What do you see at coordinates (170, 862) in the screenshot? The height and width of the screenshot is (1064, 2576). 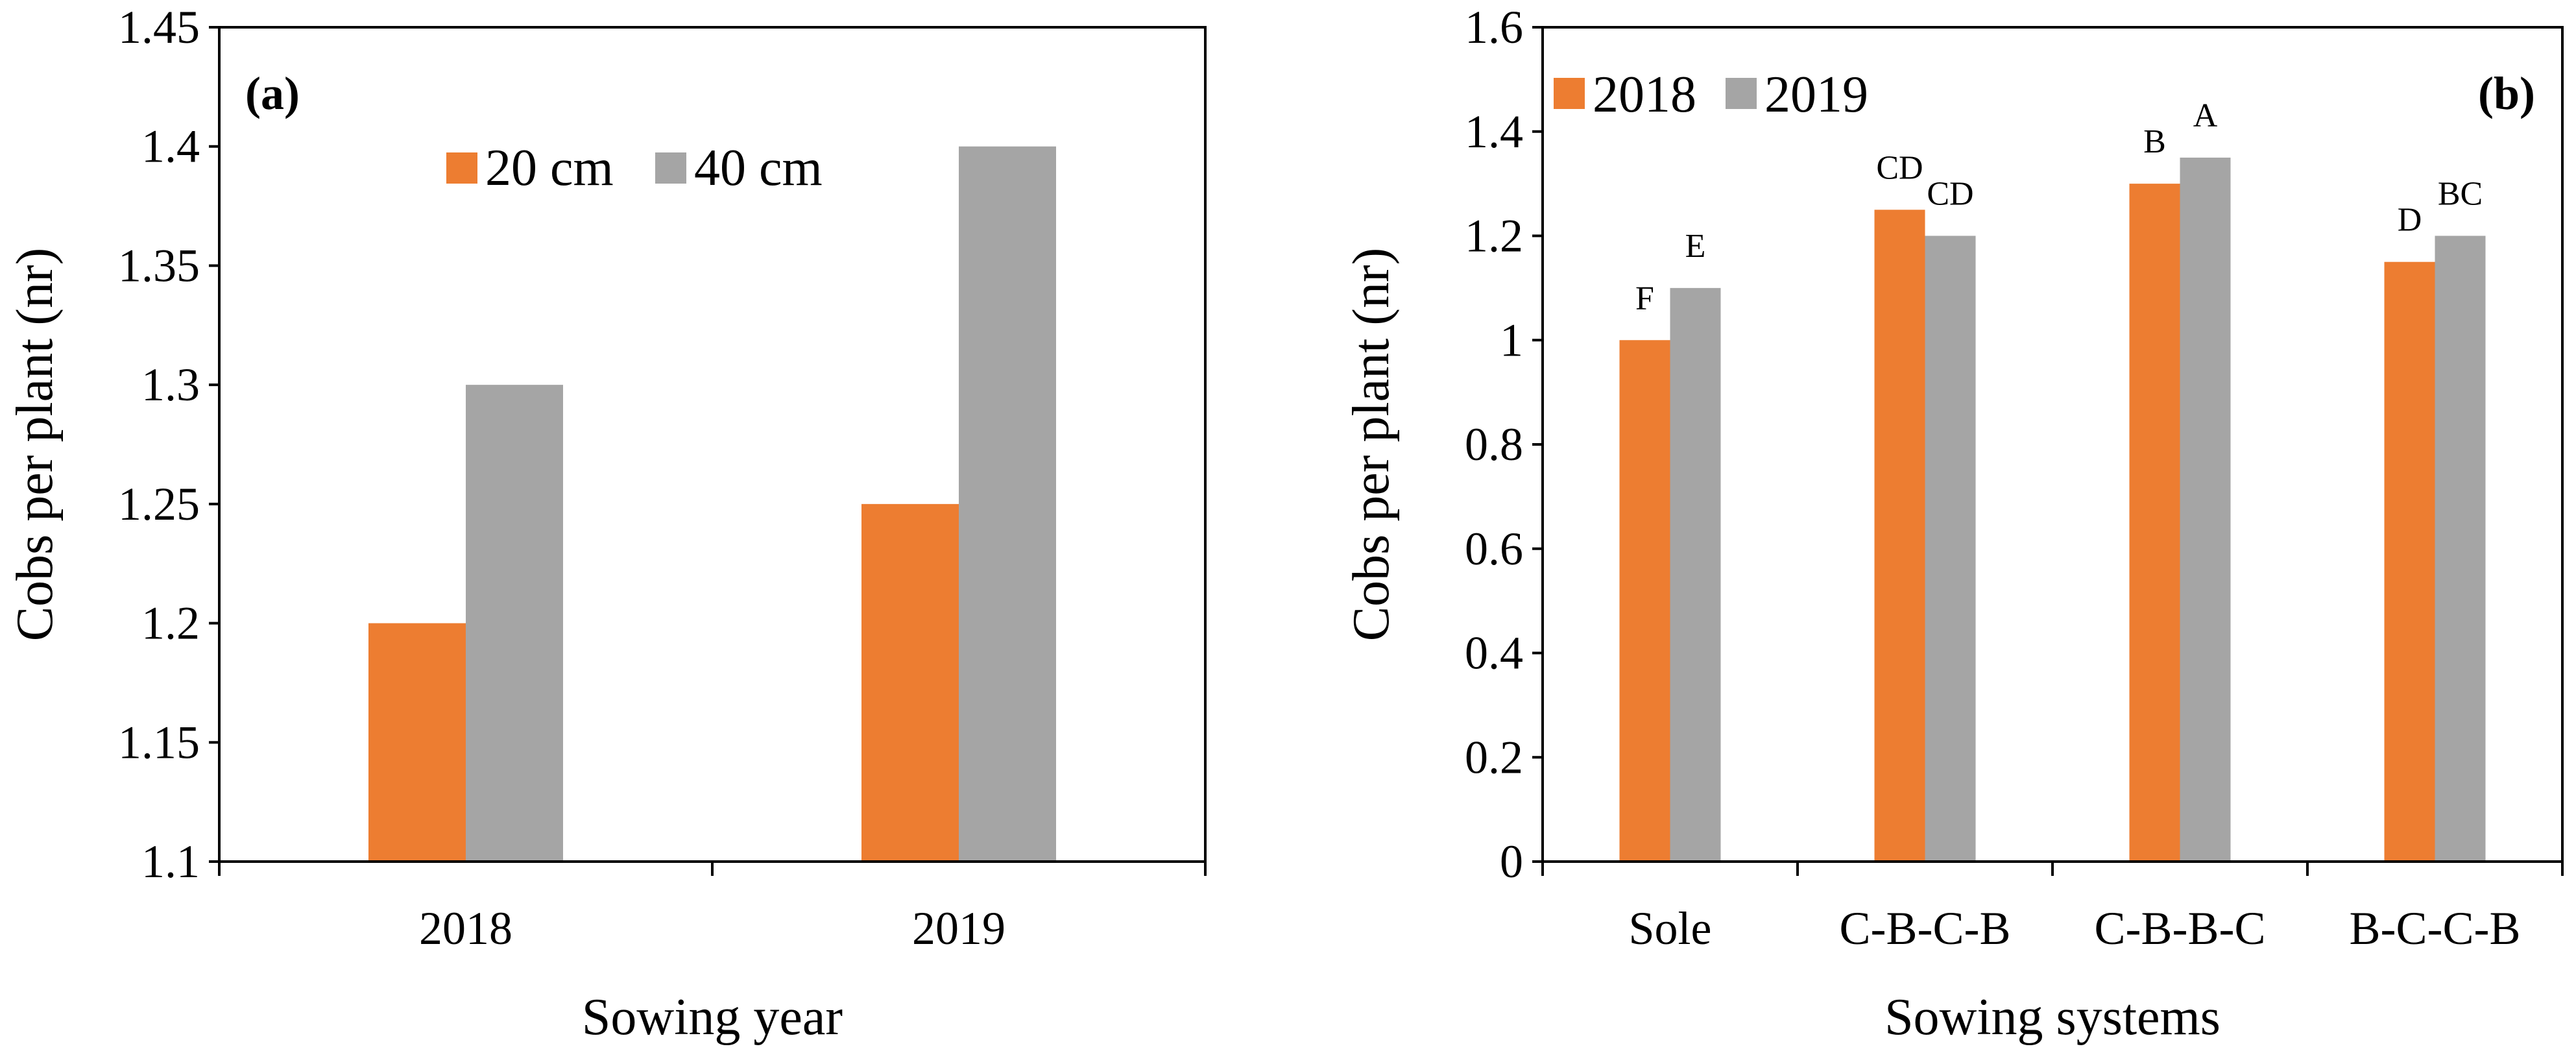 I see `y-tick-label-1-1: 1.1` at bounding box center [170, 862].